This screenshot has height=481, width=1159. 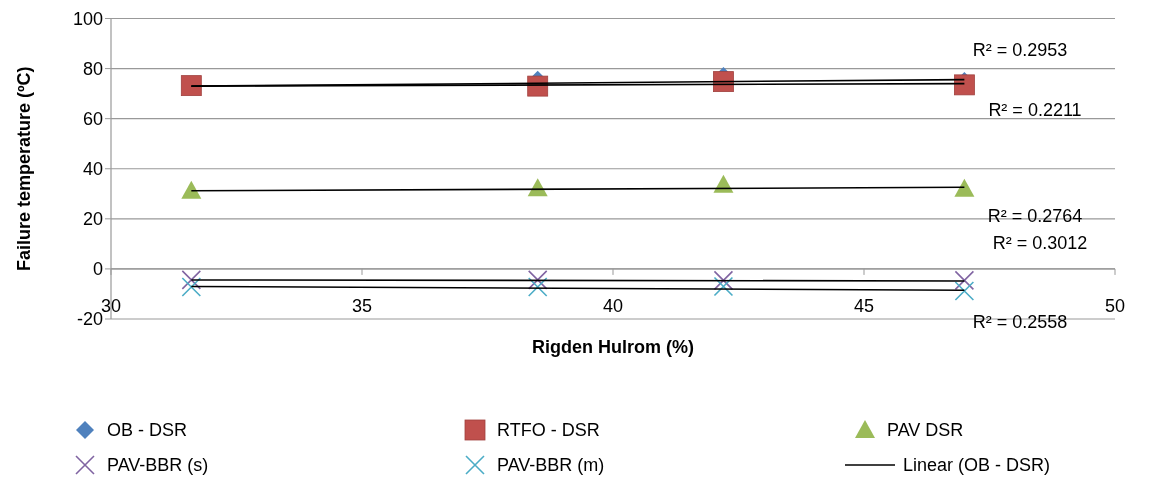 What do you see at coordinates (864, 305) in the screenshot?
I see `x-tick-label: 45` at bounding box center [864, 305].